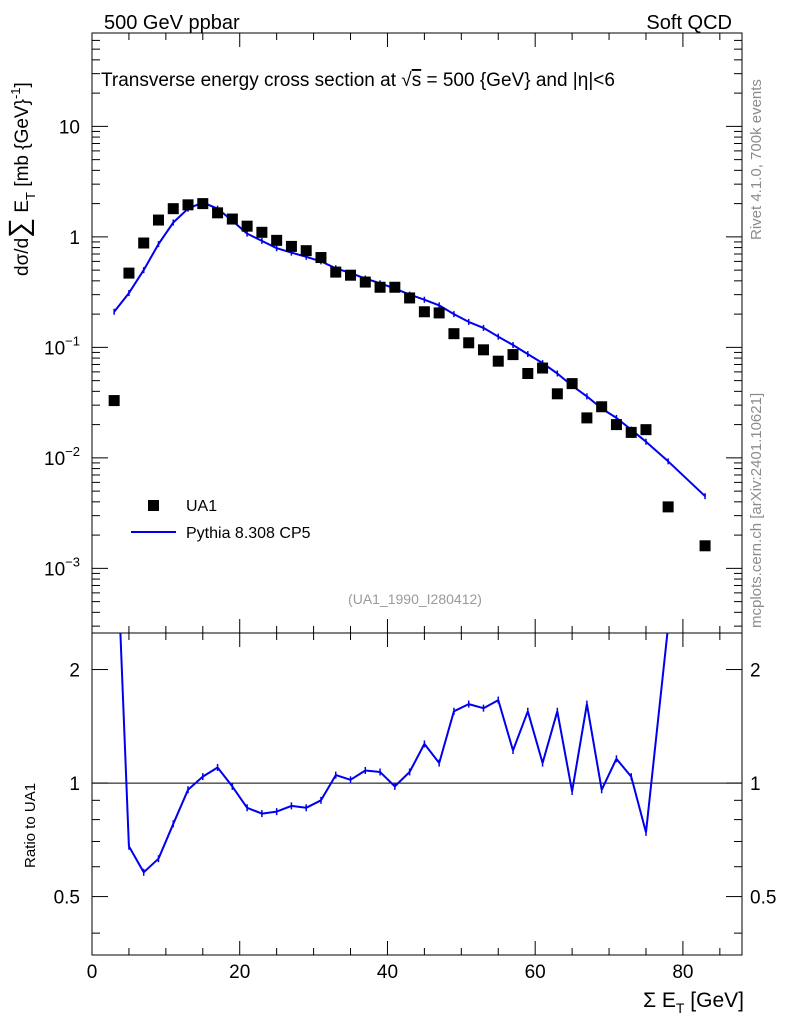 The width and height of the screenshot is (786, 1024). What do you see at coordinates (62, 567) in the screenshot?
I see `main-y-tick-label-4: 10⁻³` at bounding box center [62, 567].